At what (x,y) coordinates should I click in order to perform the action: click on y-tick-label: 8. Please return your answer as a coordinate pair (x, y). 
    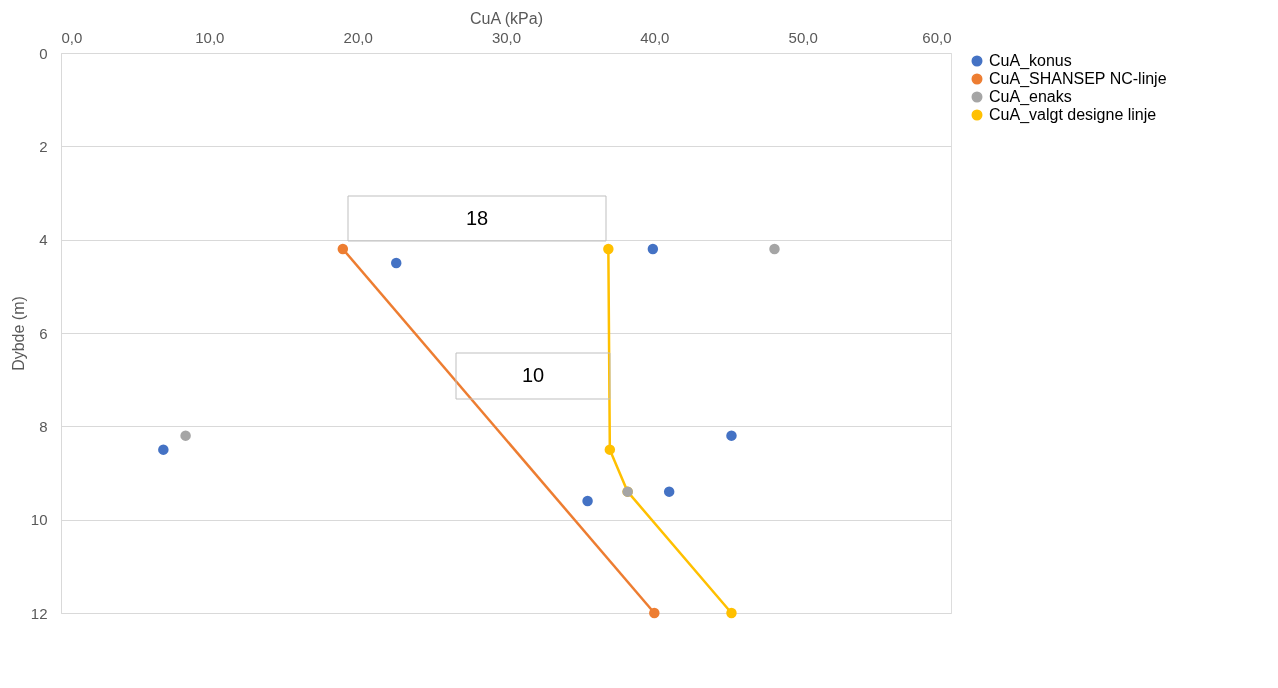
    Looking at the image, I should click on (43, 426).